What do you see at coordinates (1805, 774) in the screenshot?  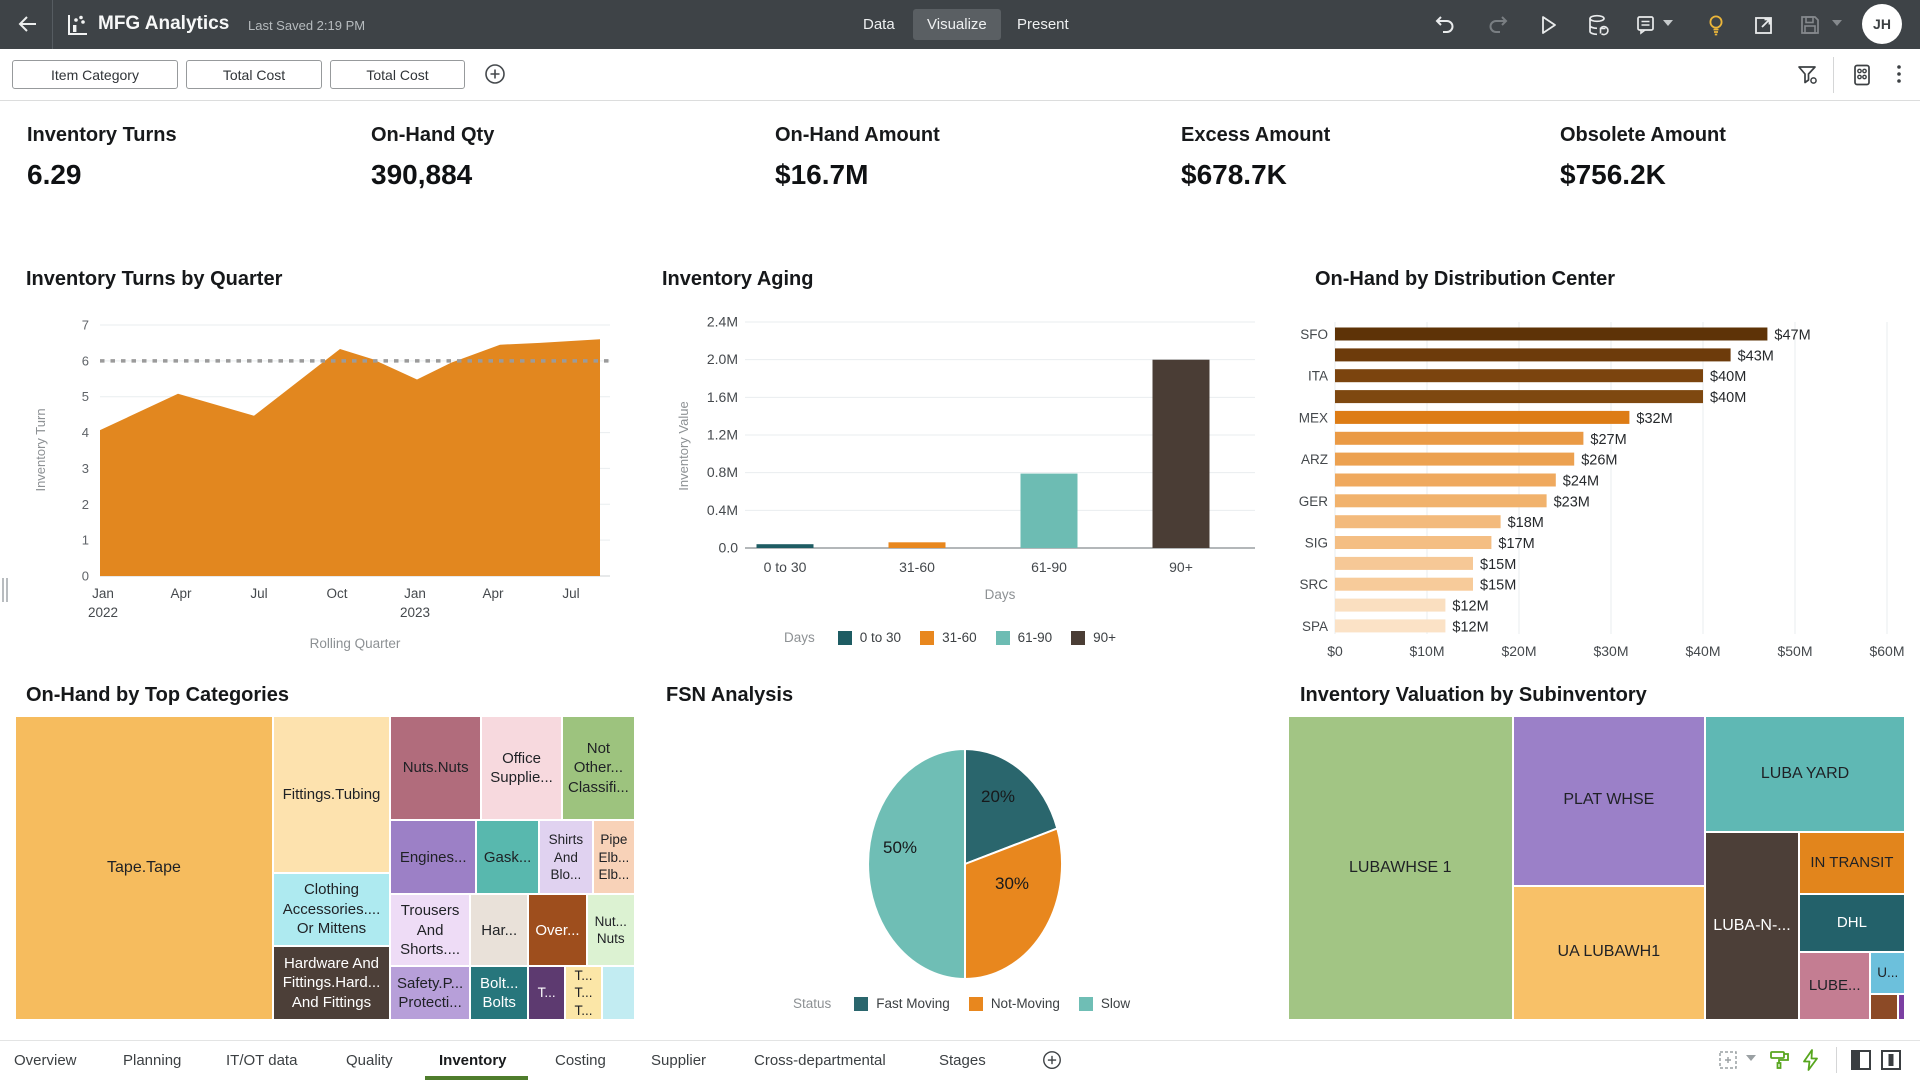 I see `treemap-tile-luba-yard: LUBA YARD` at bounding box center [1805, 774].